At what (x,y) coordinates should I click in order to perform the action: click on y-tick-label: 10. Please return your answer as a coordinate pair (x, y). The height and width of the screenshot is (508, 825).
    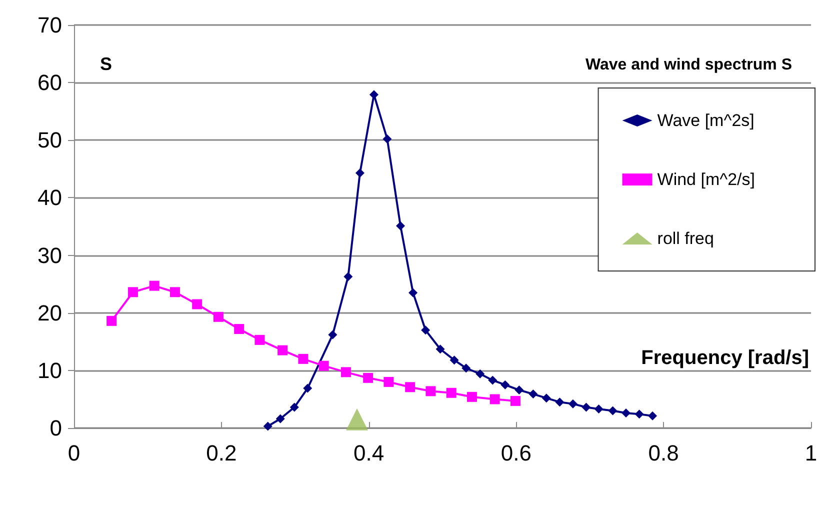
    Looking at the image, I should click on (50, 370).